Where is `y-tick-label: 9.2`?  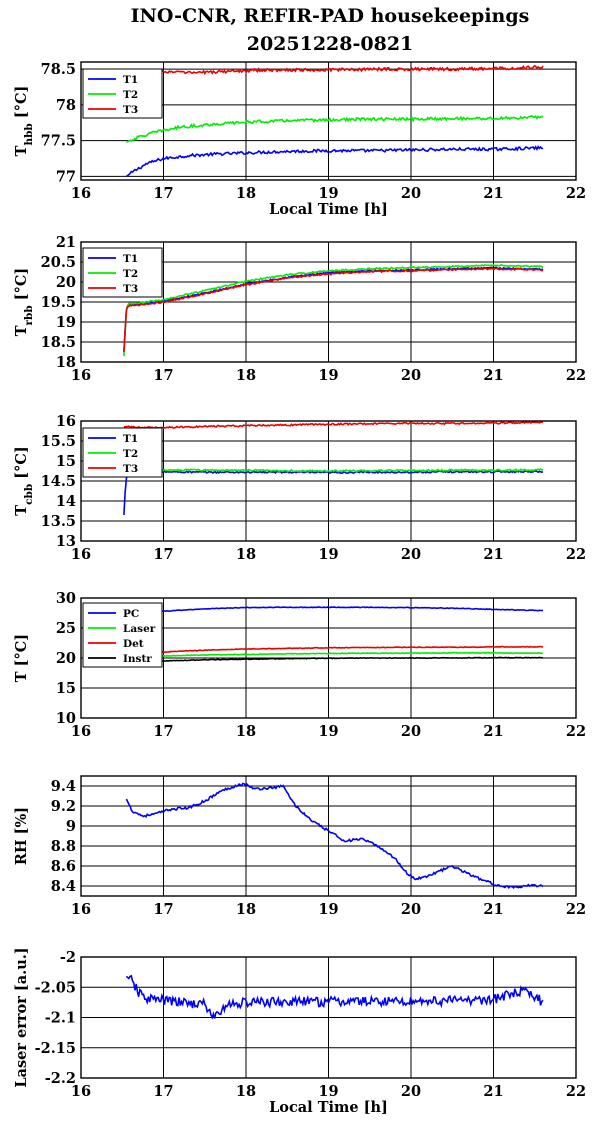
y-tick-label: 9.2 is located at coordinates (63, 806).